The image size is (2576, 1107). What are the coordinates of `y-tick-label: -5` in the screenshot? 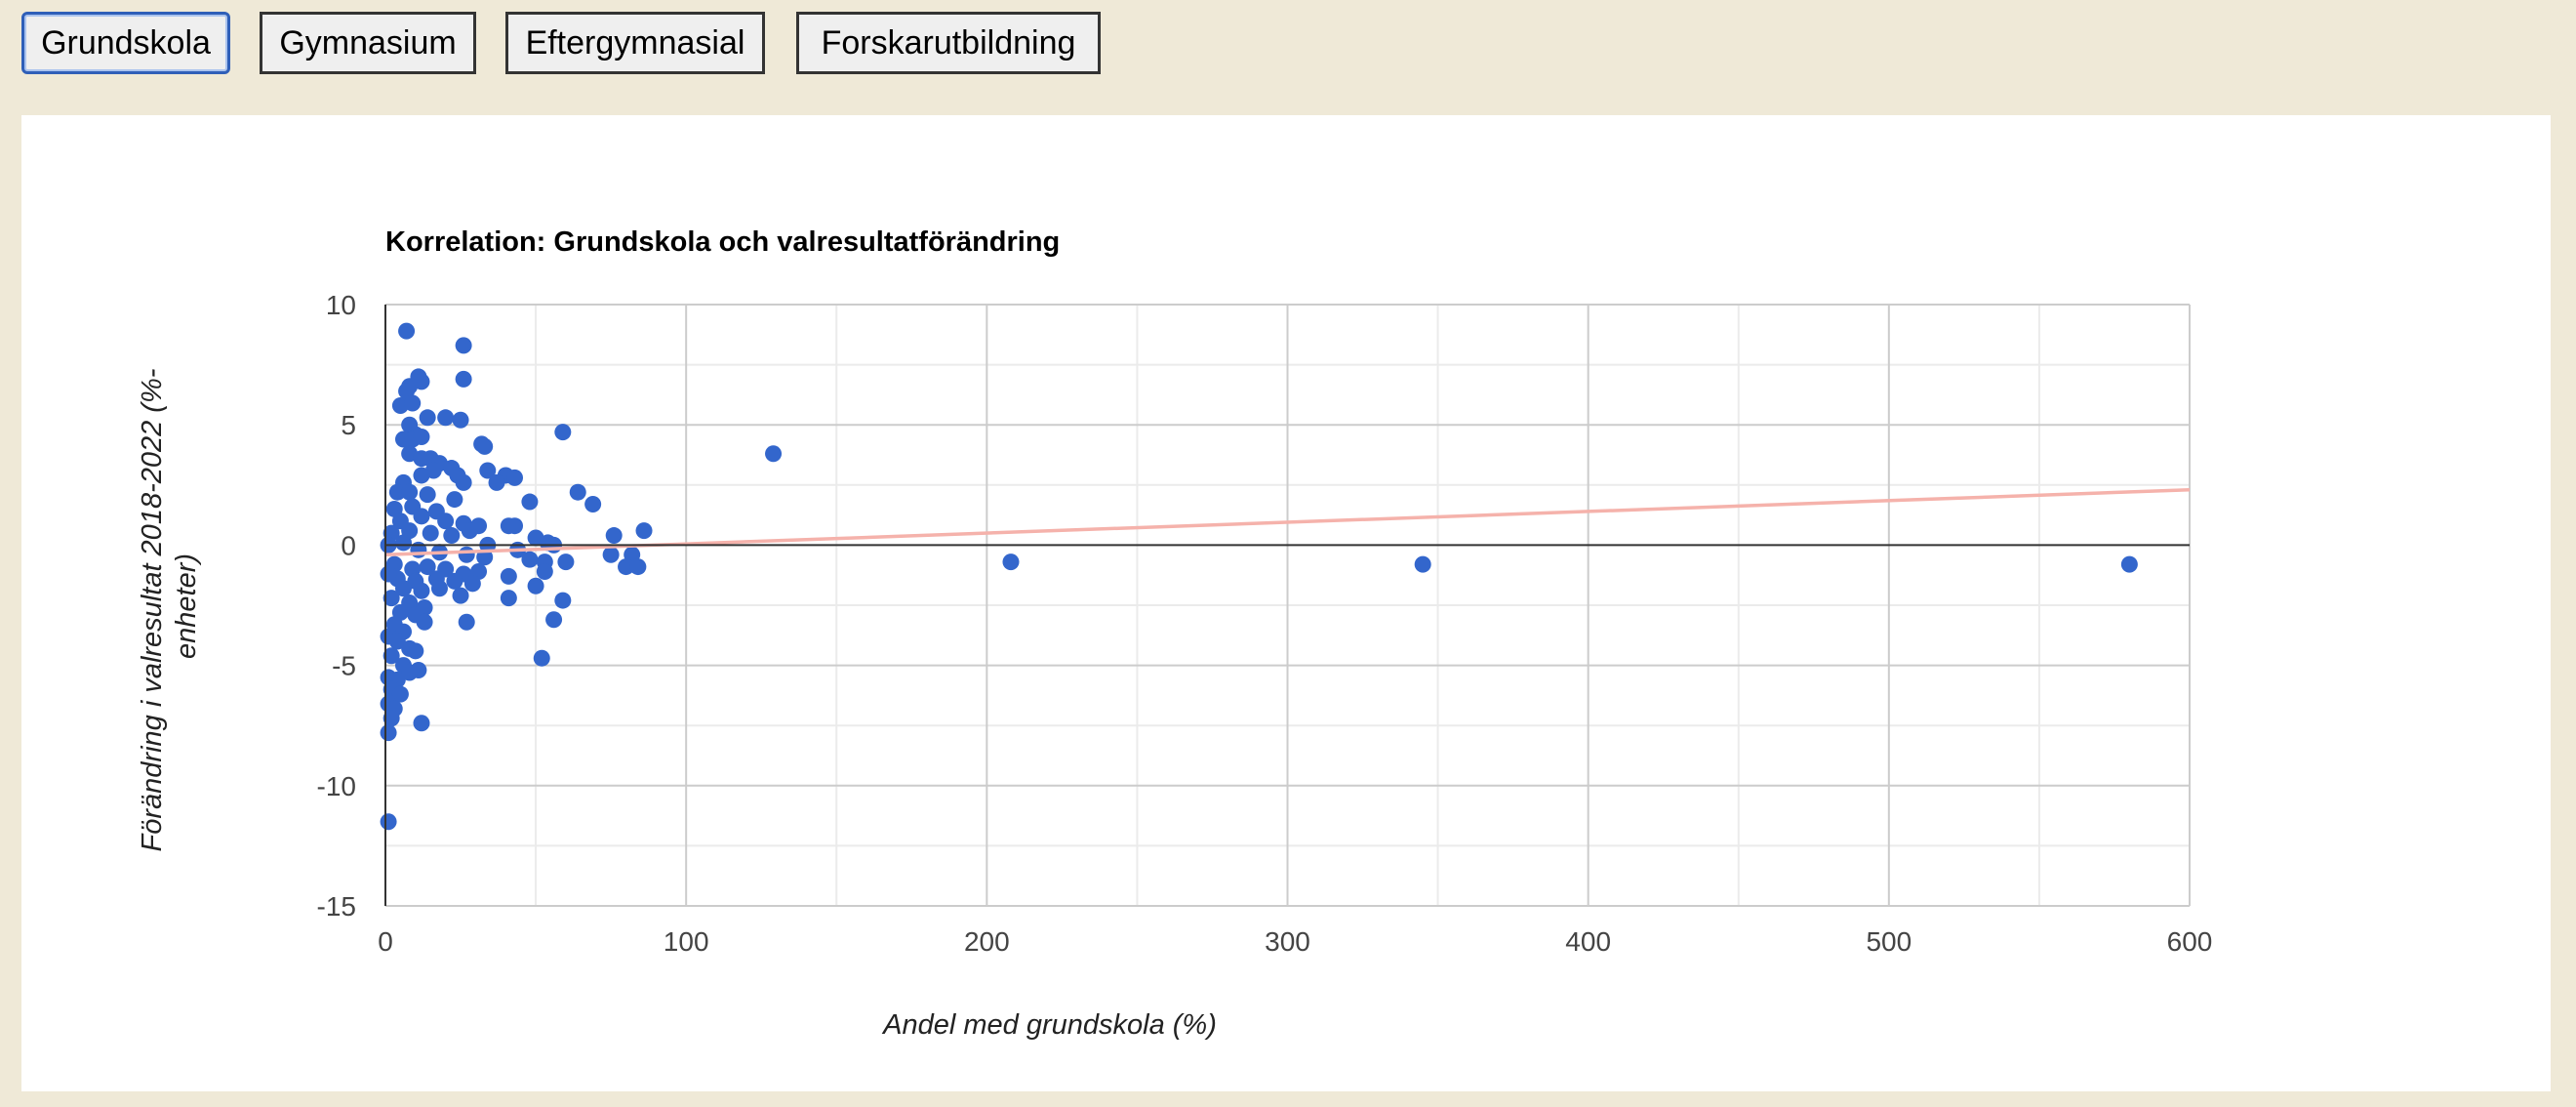 It's located at (344, 666).